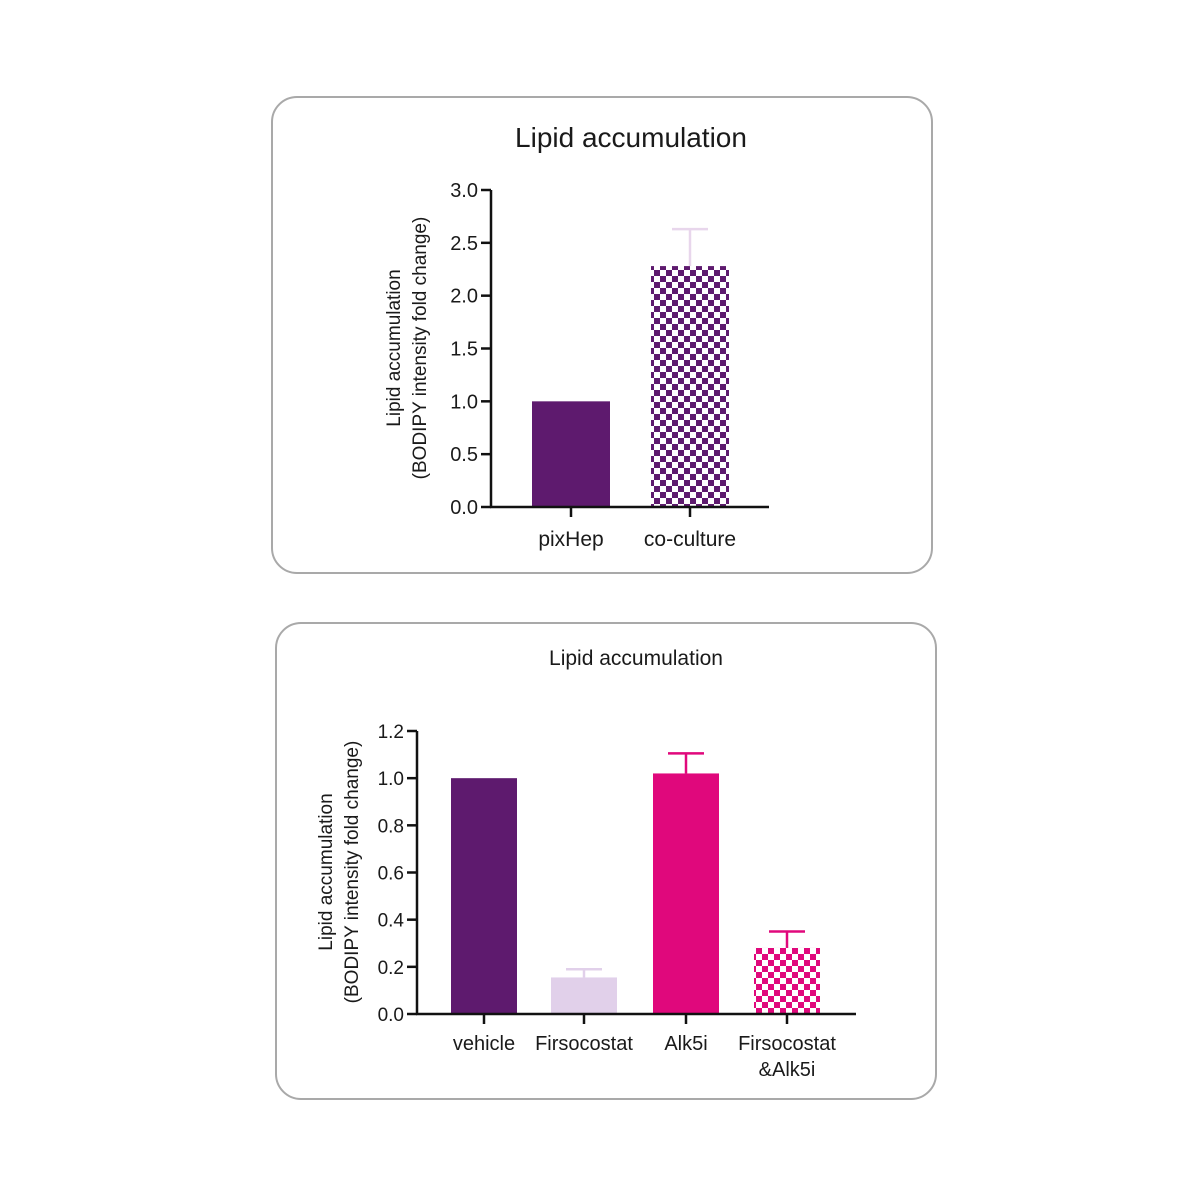 This screenshot has width=1200, height=1200. Describe the element at coordinates (464, 244) in the screenshot. I see `y-tick-label: 2.5` at that location.